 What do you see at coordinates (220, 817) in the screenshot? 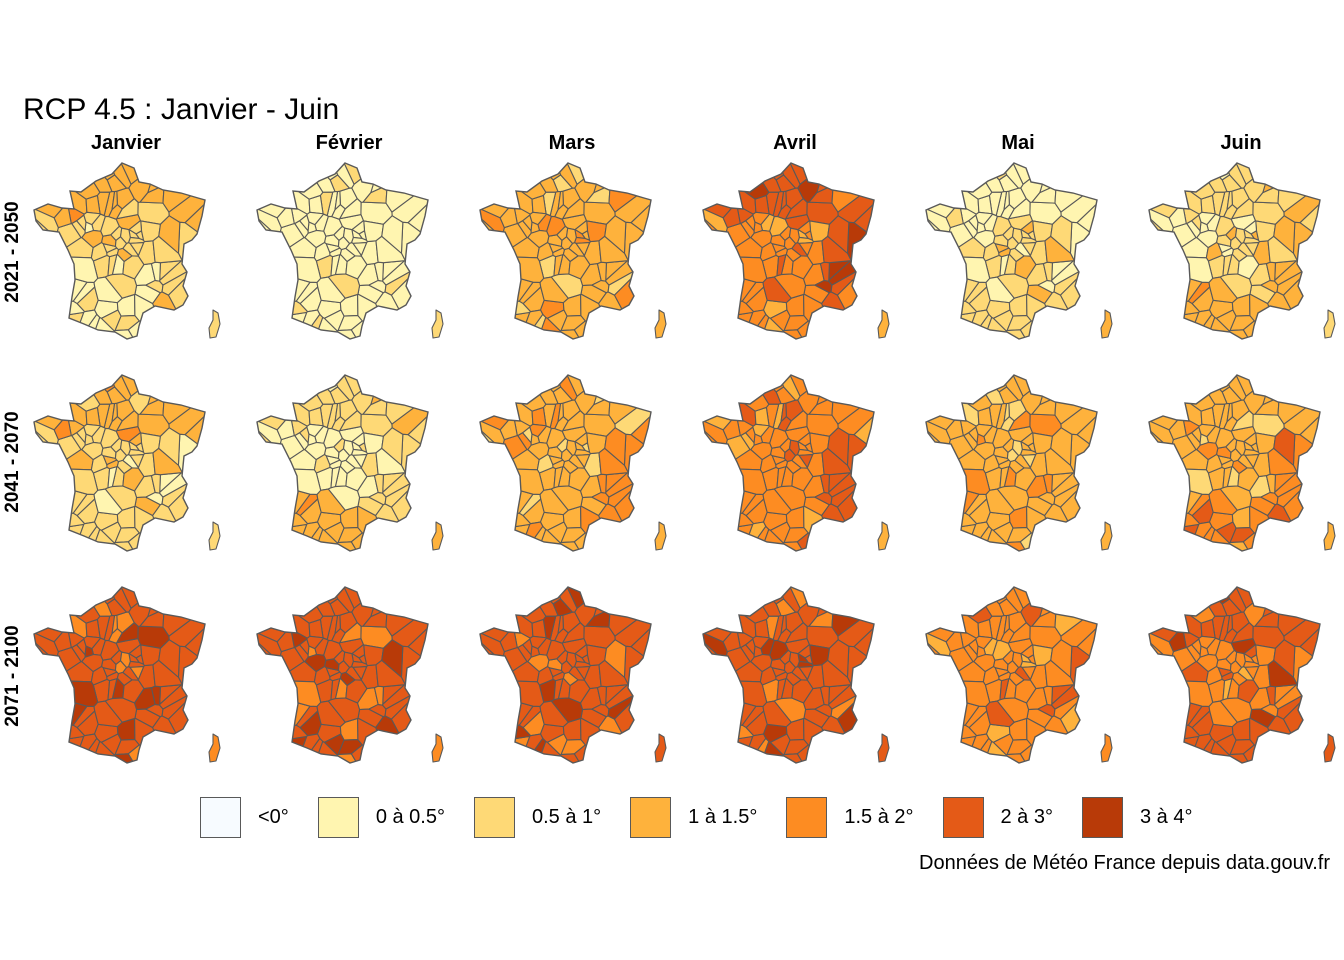
I see `legend-swatch` at bounding box center [220, 817].